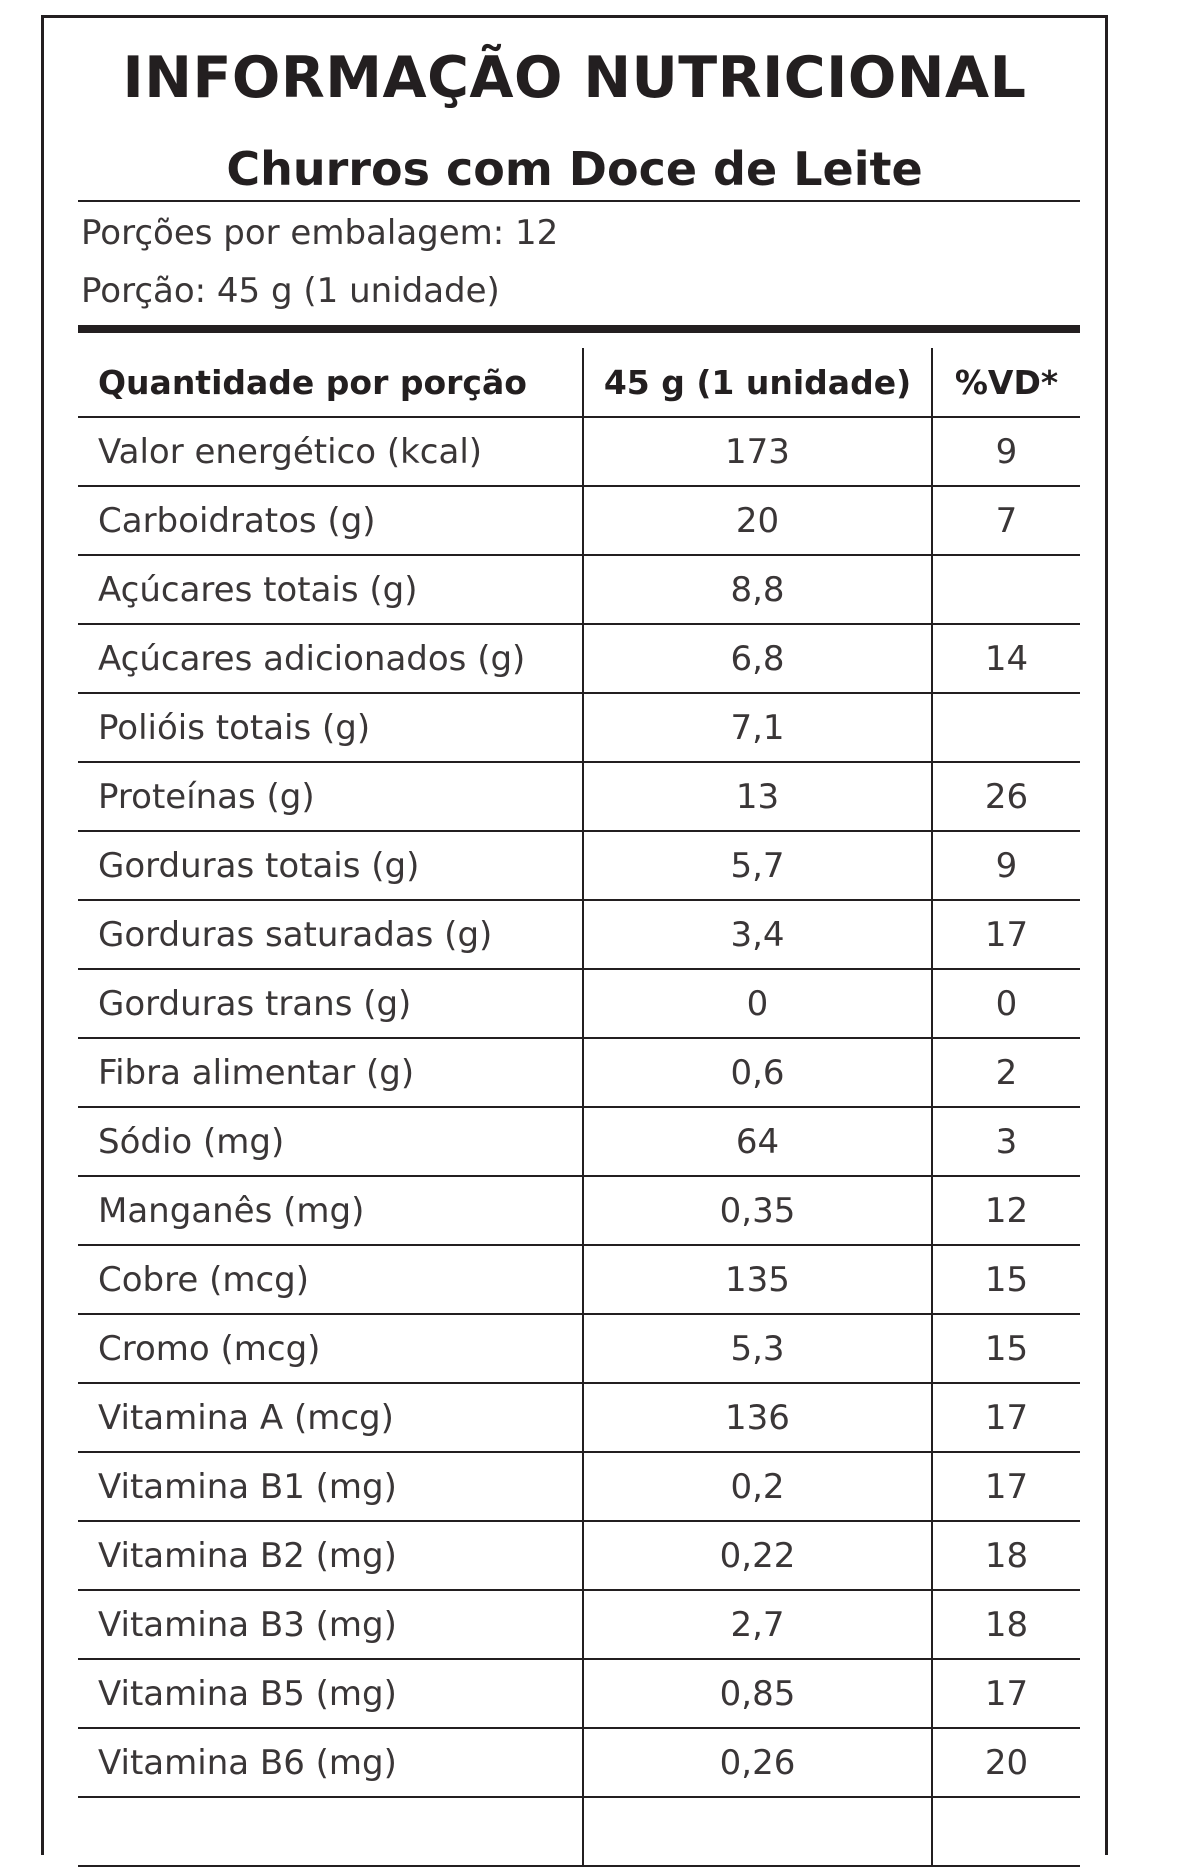 The width and height of the screenshot is (1200, 1867). What do you see at coordinates (758, 659) in the screenshot?
I see `nutrient-amount: 6,8` at bounding box center [758, 659].